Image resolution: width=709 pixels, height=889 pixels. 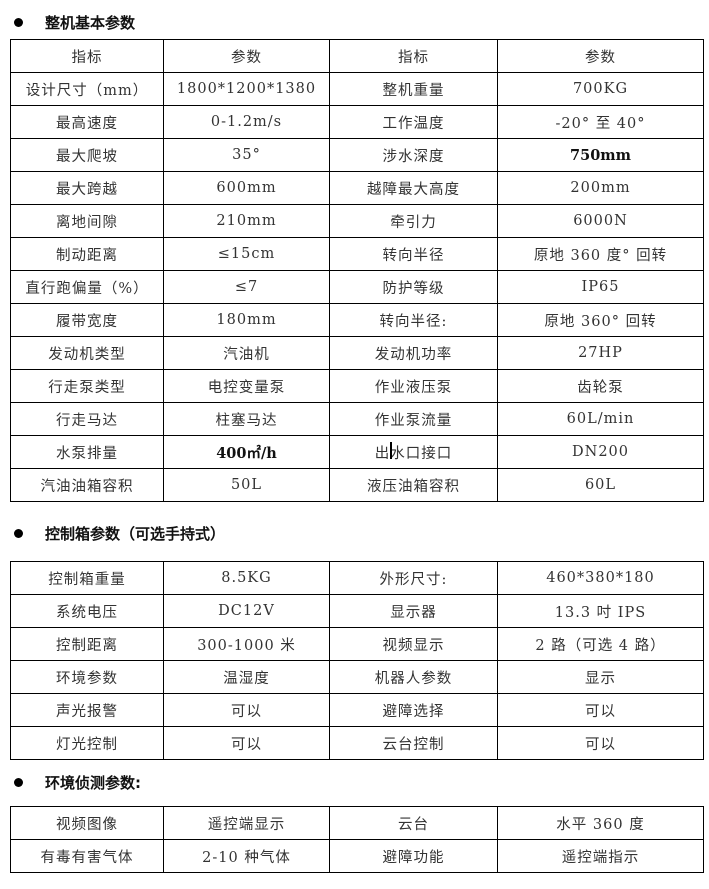 I want to click on table-row: 系统电压 DC12V 显示器 13.3 吋 IPS, so click(x=357, y=611).